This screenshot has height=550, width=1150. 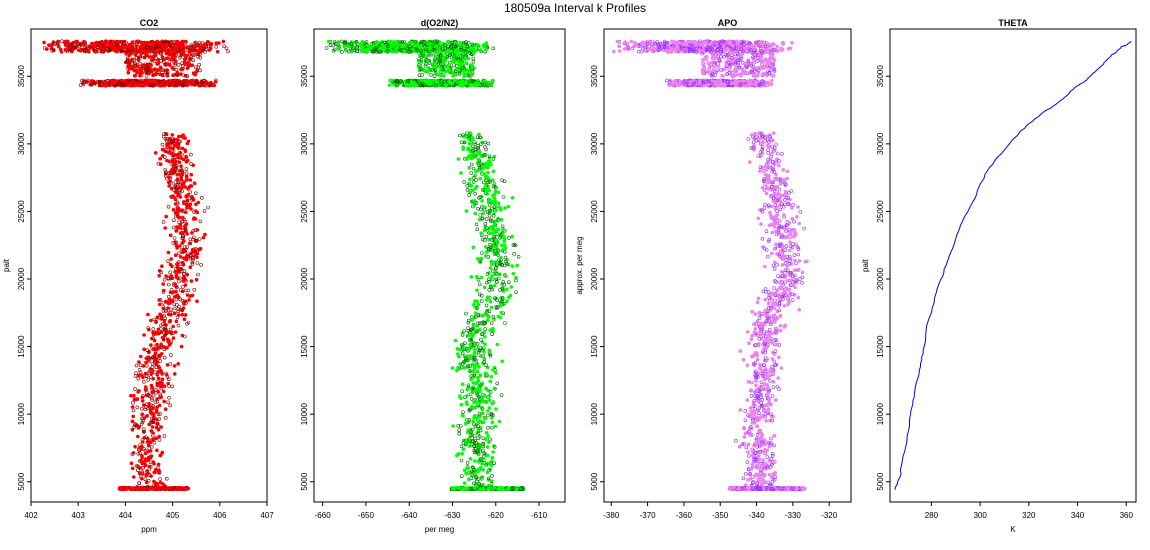 I want to click on y-tick-label: 20000, so click(x=21, y=278).